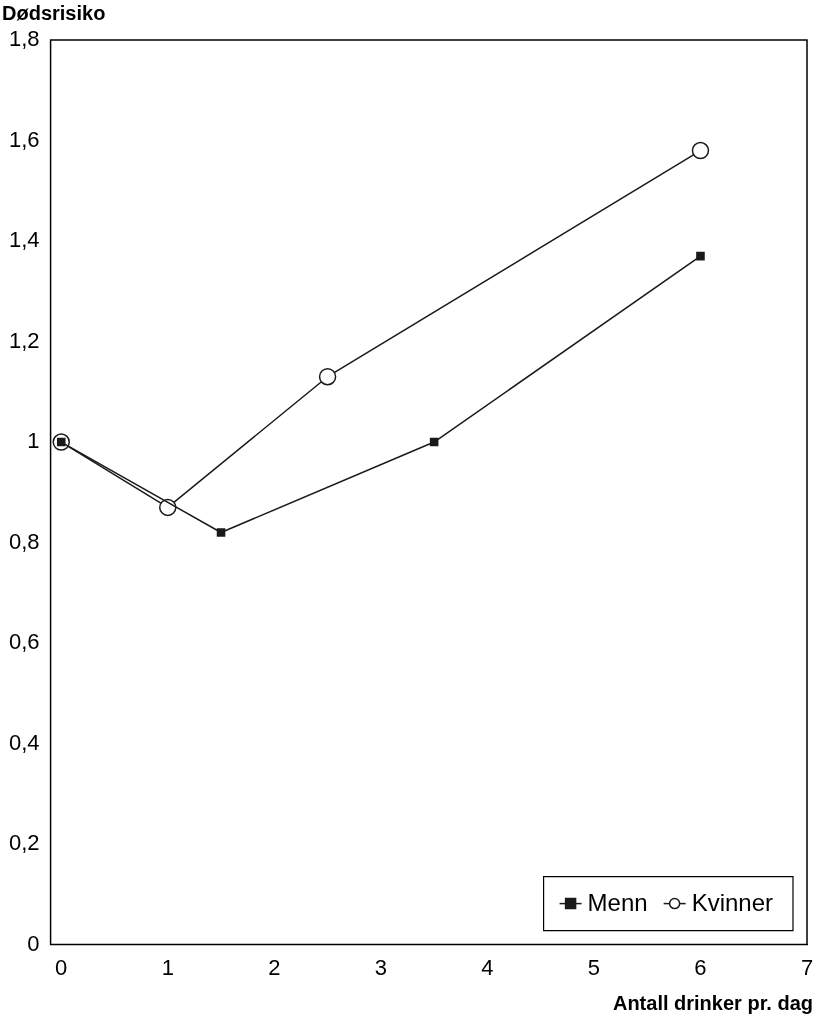 The height and width of the screenshot is (1017, 821). I want to click on y-tick-label: 0, so click(33, 943).